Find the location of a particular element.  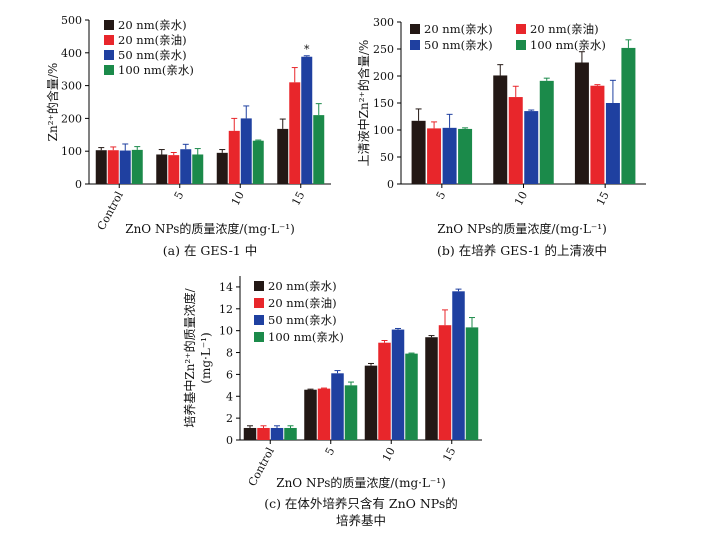

y-tick-label: 2 is located at coordinates (229, 418).